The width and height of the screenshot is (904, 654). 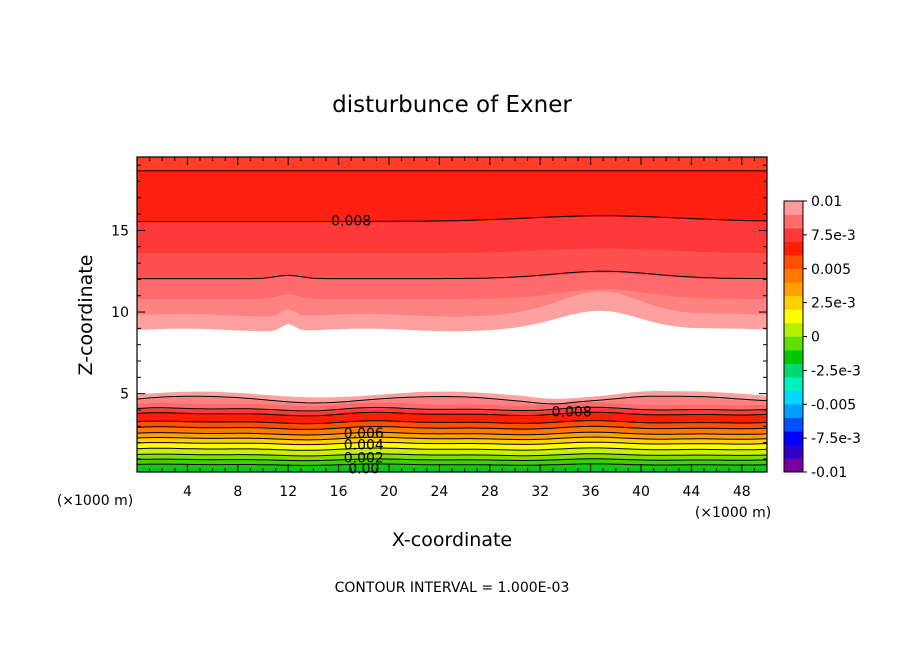 What do you see at coordinates (742, 492) in the screenshot?
I see `x-tick-label: 48` at bounding box center [742, 492].